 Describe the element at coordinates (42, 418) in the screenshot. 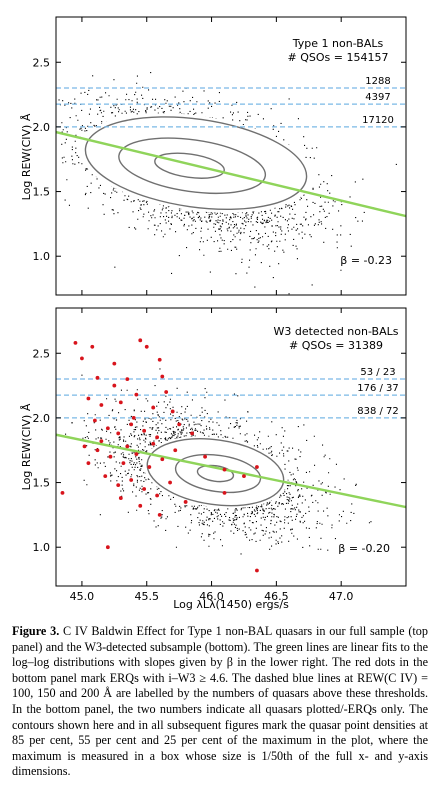

I see `bot-ytick-label-2: 2.0` at that location.